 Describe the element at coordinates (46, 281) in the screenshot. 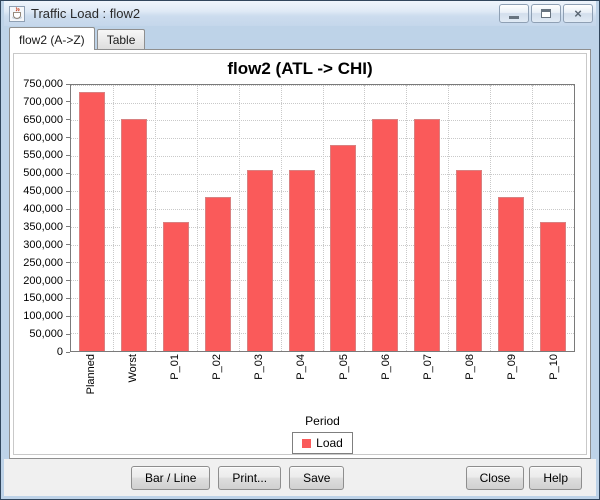

I see `y-tick-label: 200,000` at that location.